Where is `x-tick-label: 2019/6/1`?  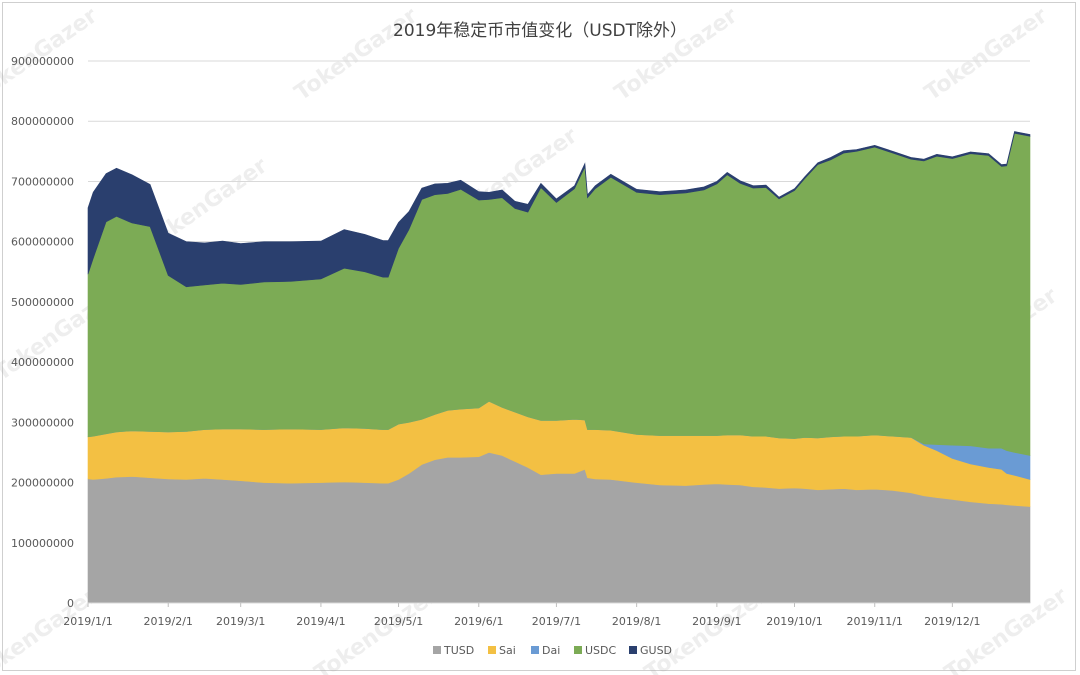 x-tick-label: 2019/6/1 is located at coordinates (478, 621).